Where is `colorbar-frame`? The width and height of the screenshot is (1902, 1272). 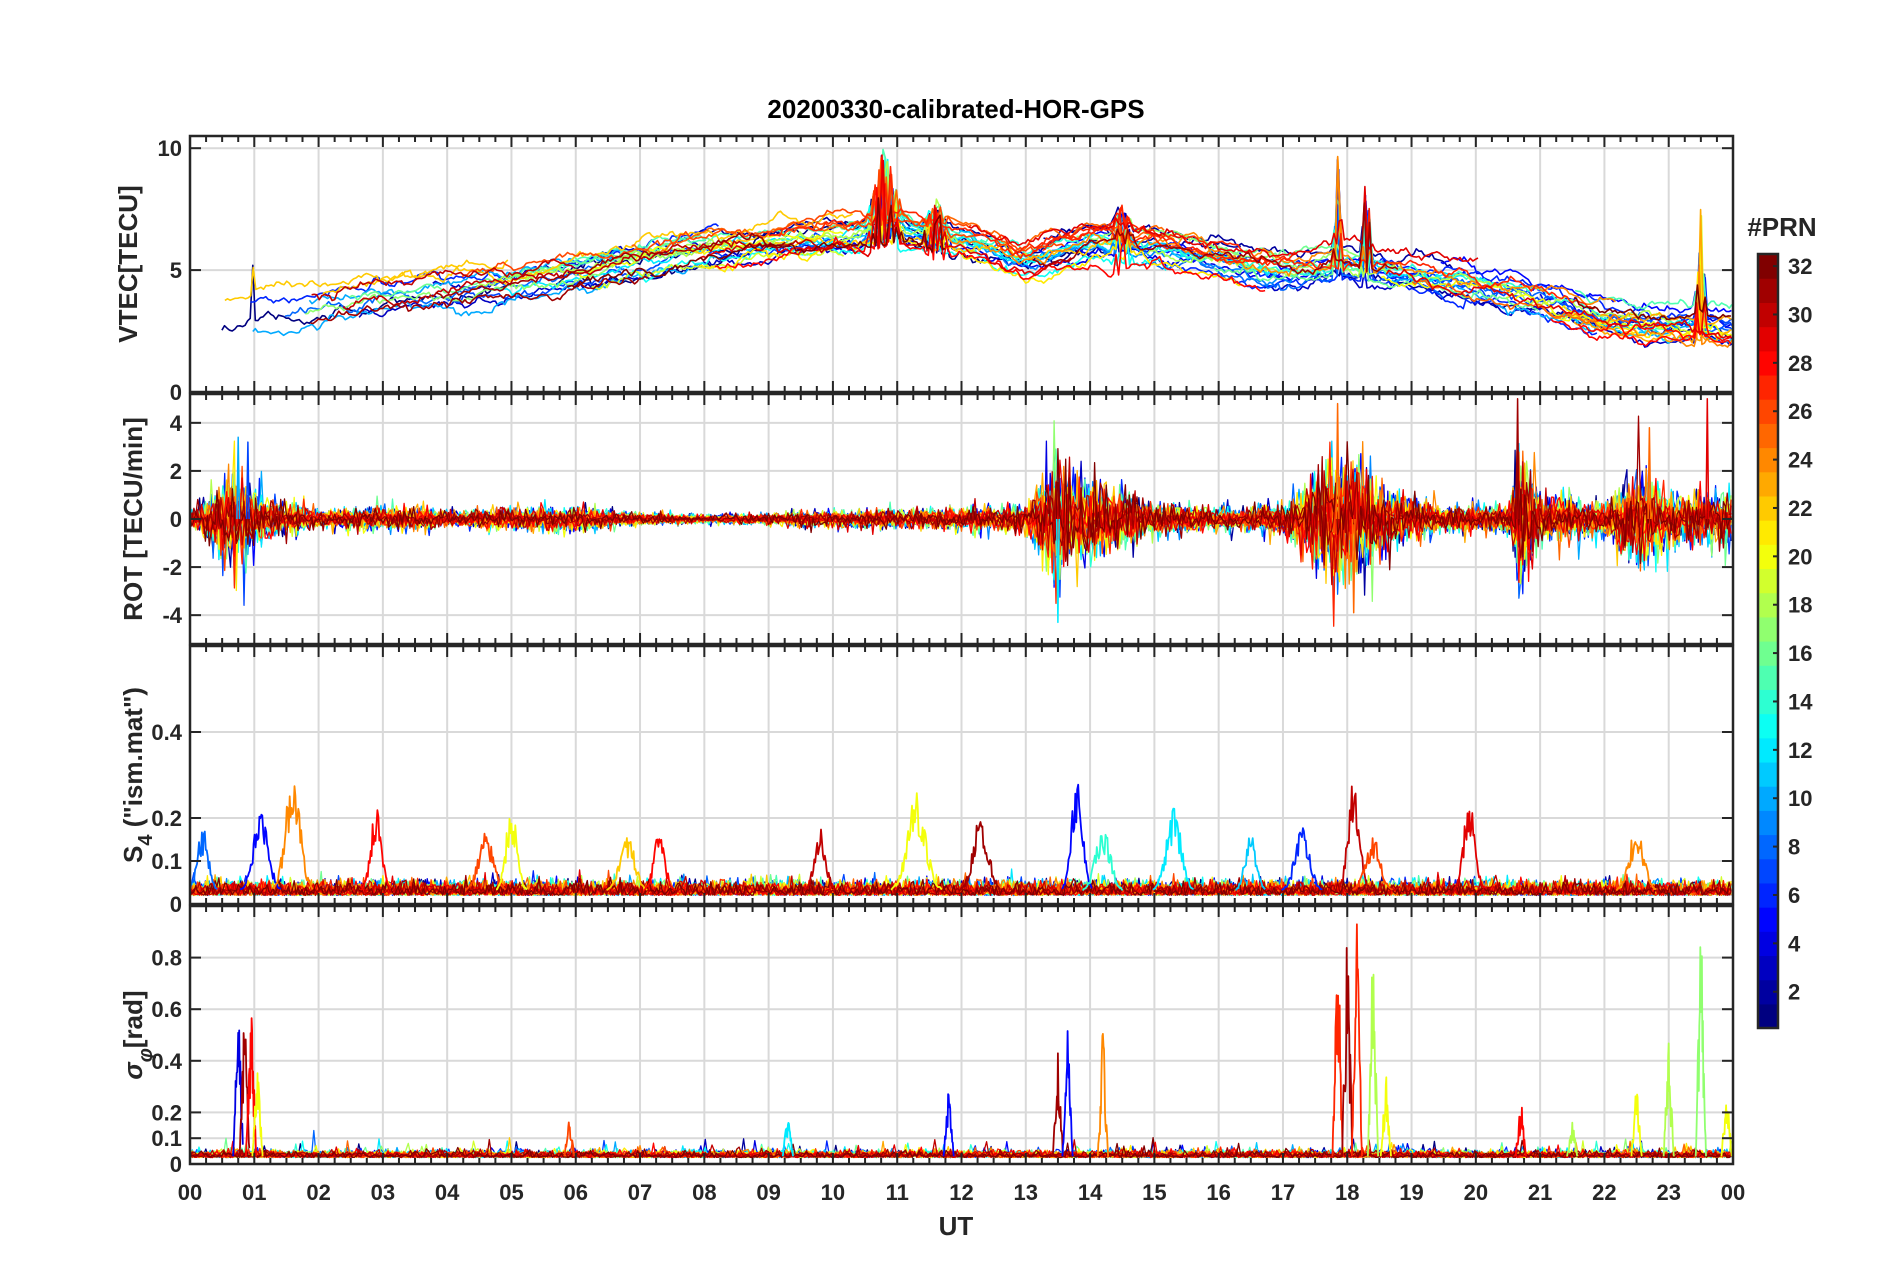
colorbar-frame is located at coordinates (1768, 641).